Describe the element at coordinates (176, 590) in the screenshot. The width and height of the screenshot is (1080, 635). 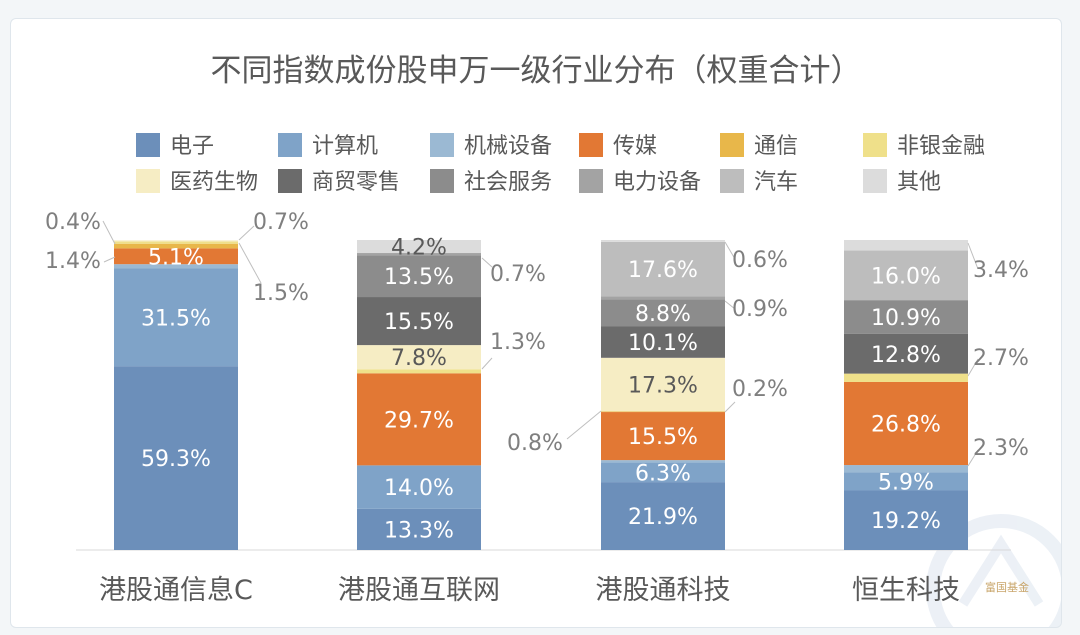
I see `x-tick-label: 港股通信息C` at that location.